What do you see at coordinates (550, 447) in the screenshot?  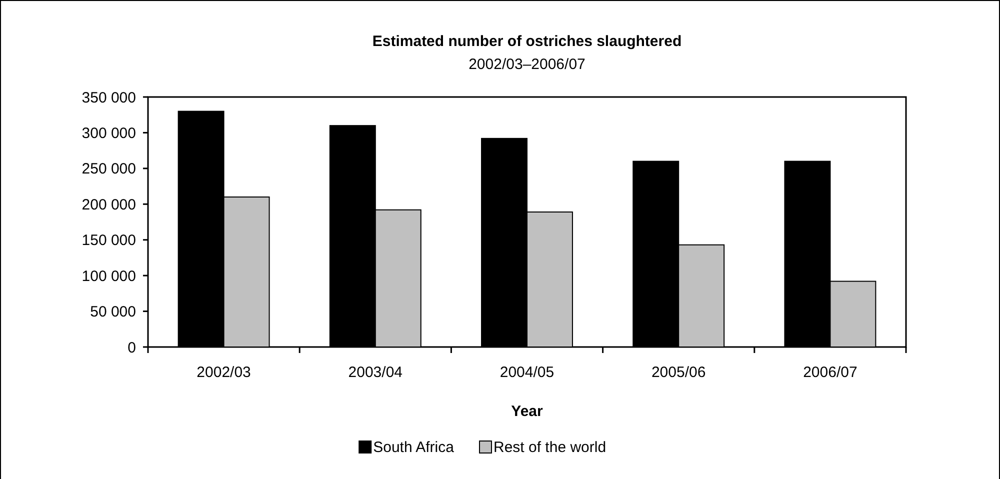 I see `legend-label: Rest of the world` at bounding box center [550, 447].